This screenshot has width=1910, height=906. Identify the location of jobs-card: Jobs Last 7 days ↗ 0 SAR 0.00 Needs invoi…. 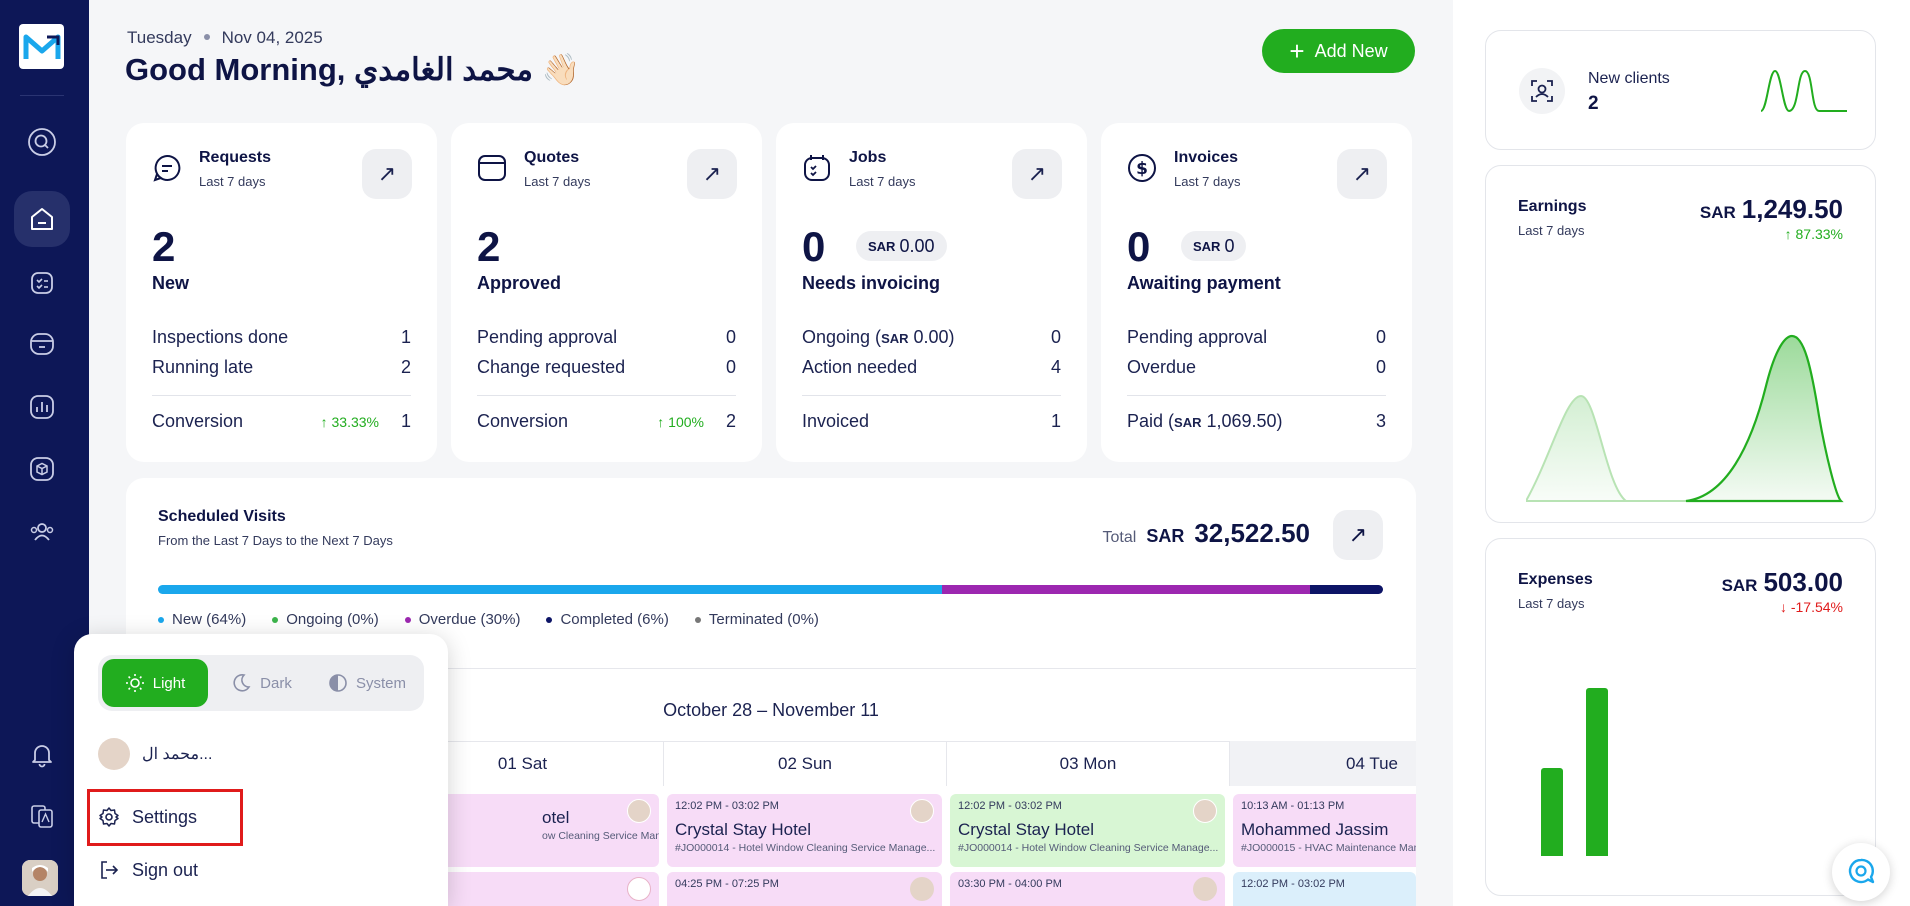
(931, 292).